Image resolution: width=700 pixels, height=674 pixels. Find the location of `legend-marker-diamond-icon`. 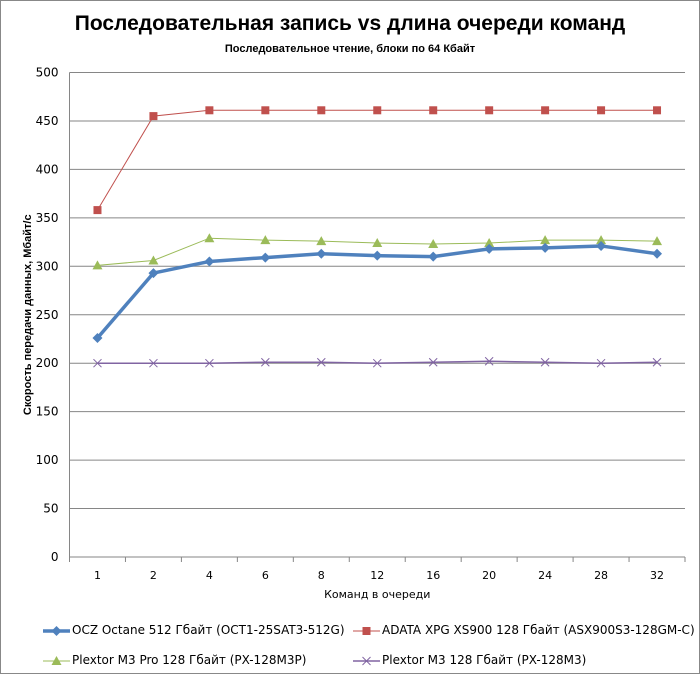

legend-marker-diamond-icon is located at coordinates (56, 631).